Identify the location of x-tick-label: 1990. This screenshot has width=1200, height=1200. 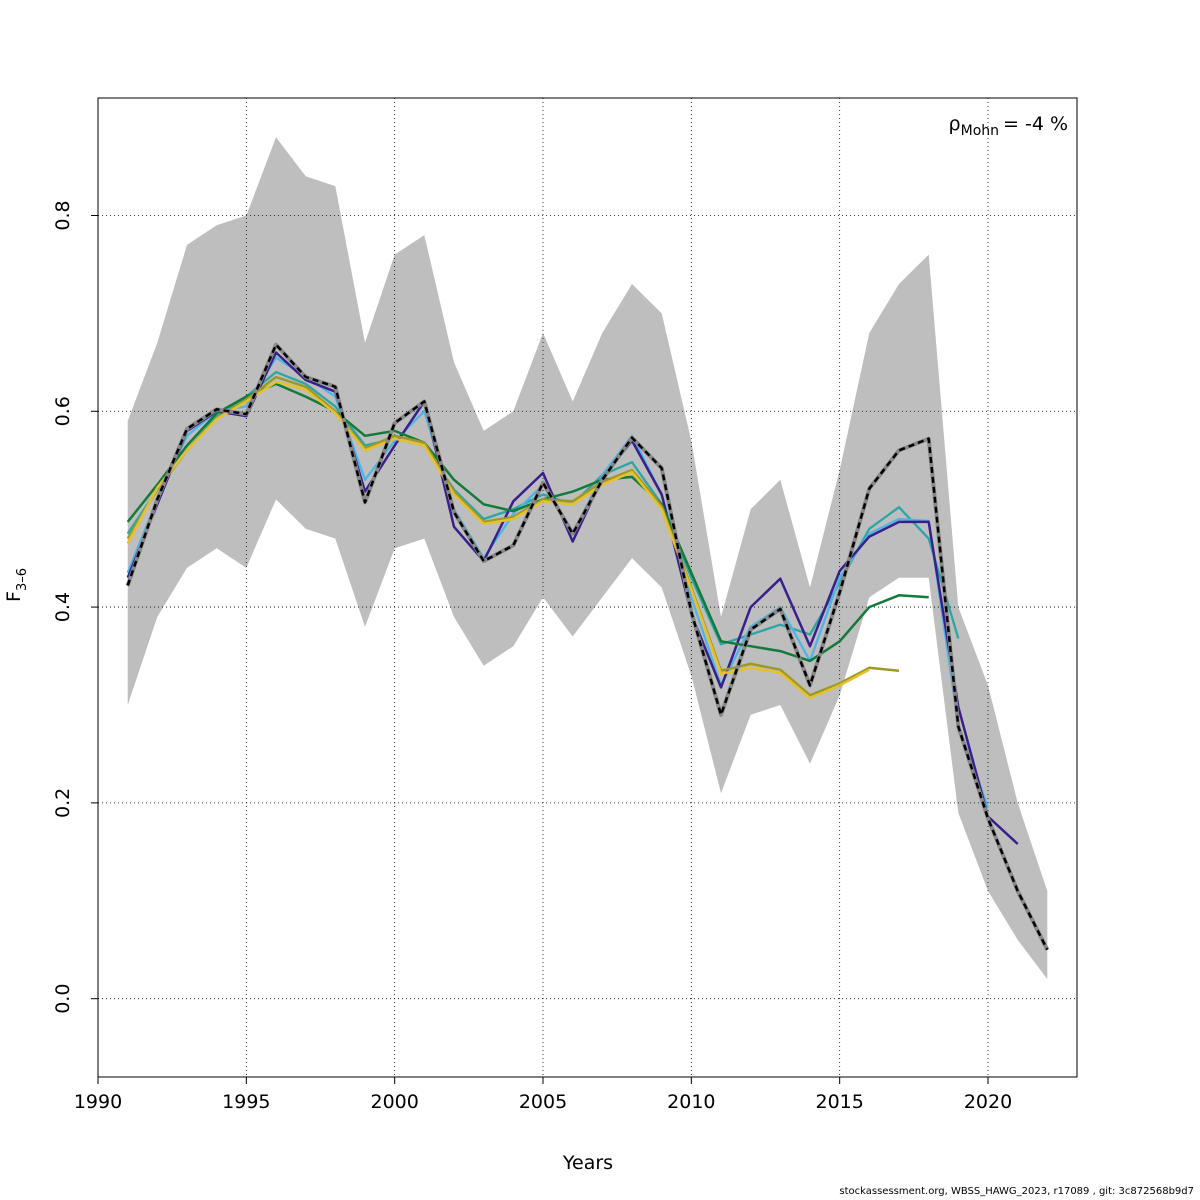
(98, 1102).